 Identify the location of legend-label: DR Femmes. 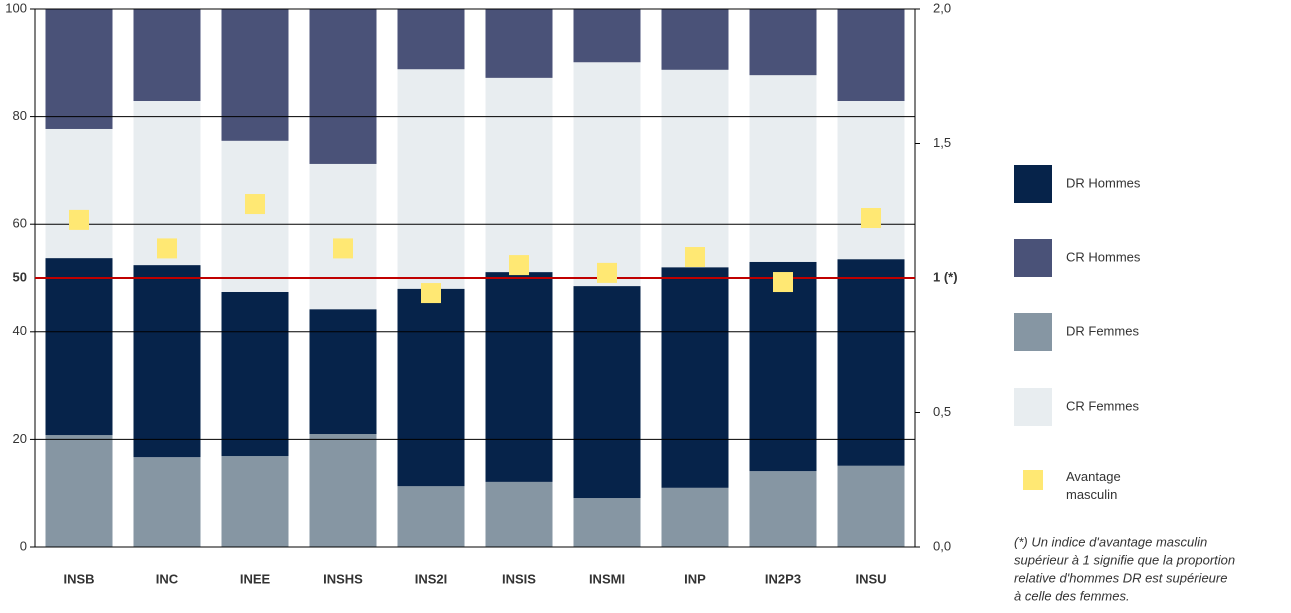
(1102, 330).